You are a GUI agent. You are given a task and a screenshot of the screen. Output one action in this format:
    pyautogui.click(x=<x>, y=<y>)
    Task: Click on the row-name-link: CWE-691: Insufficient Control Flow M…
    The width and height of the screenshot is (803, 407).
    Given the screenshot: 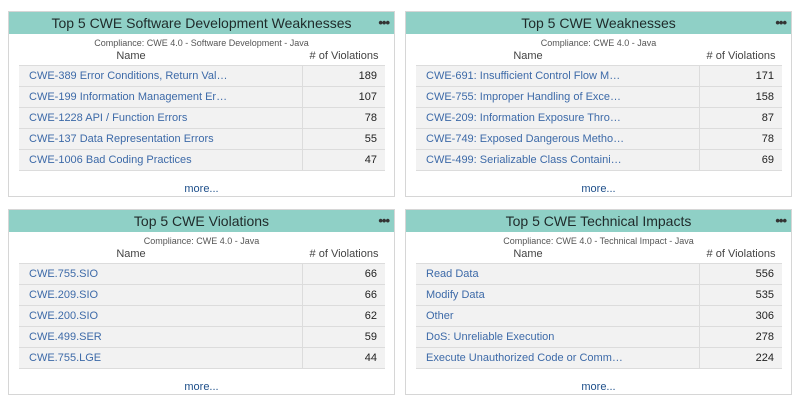 What is the action you would take?
    pyautogui.click(x=558, y=76)
    